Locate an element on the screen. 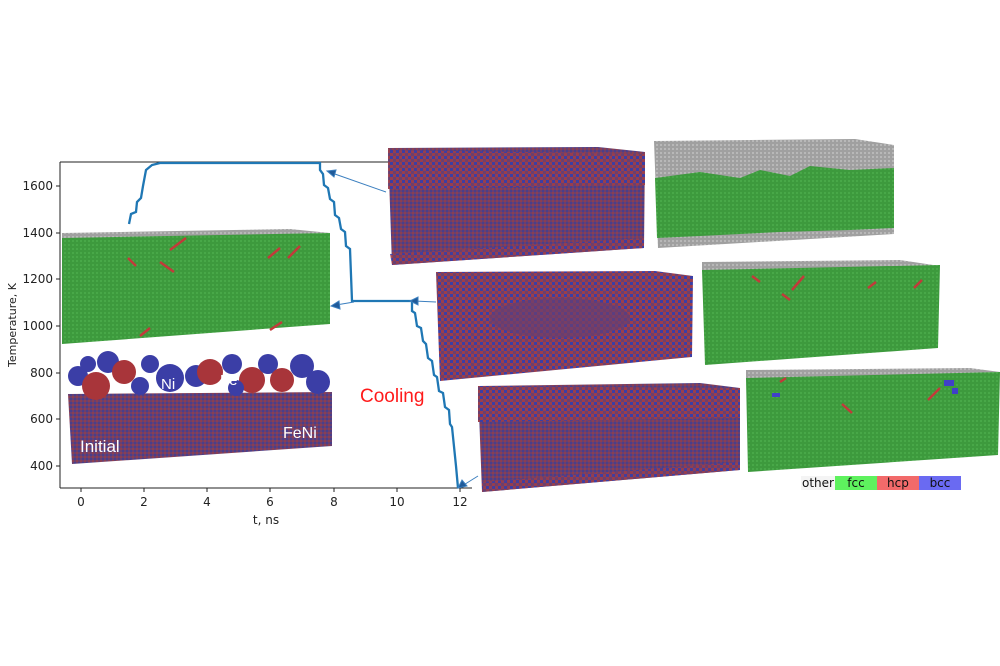  nanoparticles is located at coordinates (199, 375).